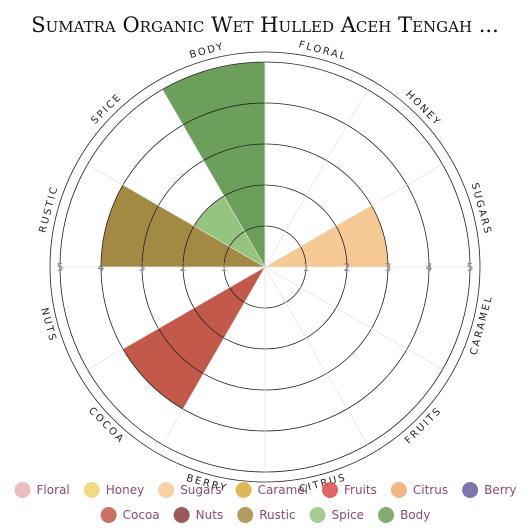 This screenshot has width=531, height=531. What do you see at coordinates (277, 515) in the screenshot?
I see `legend-label: Rustic` at bounding box center [277, 515].